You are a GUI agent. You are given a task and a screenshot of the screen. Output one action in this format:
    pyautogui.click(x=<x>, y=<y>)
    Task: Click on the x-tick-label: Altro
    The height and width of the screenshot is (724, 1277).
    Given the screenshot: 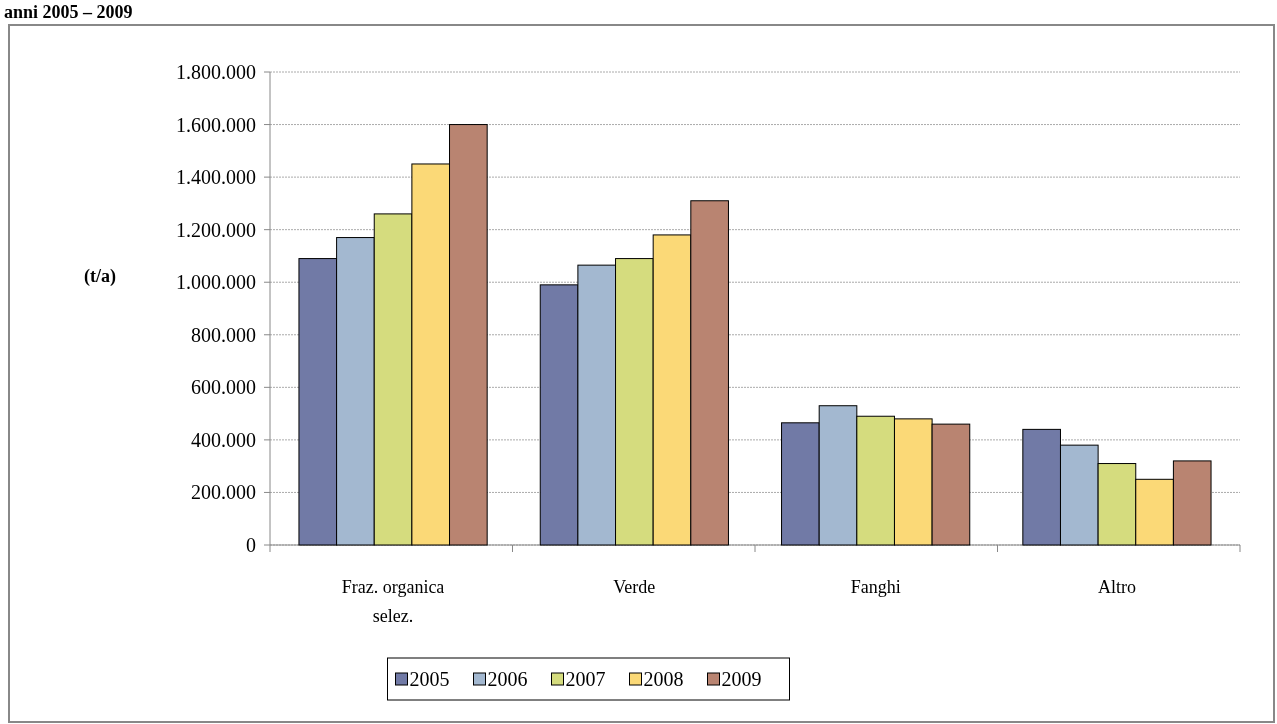 What is the action you would take?
    pyautogui.click(x=1116, y=587)
    